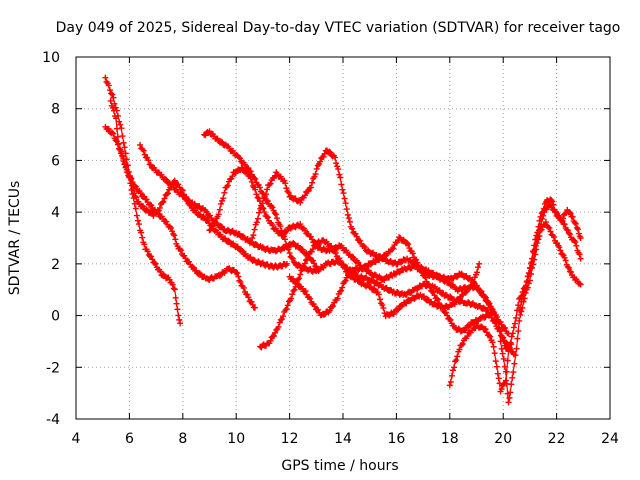 Image resolution: width=640 pixels, height=480 pixels. What do you see at coordinates (339, 466) in the screenshot?
I see `x-axis-label: GPS time / hours` at bounding box center [339, 466].